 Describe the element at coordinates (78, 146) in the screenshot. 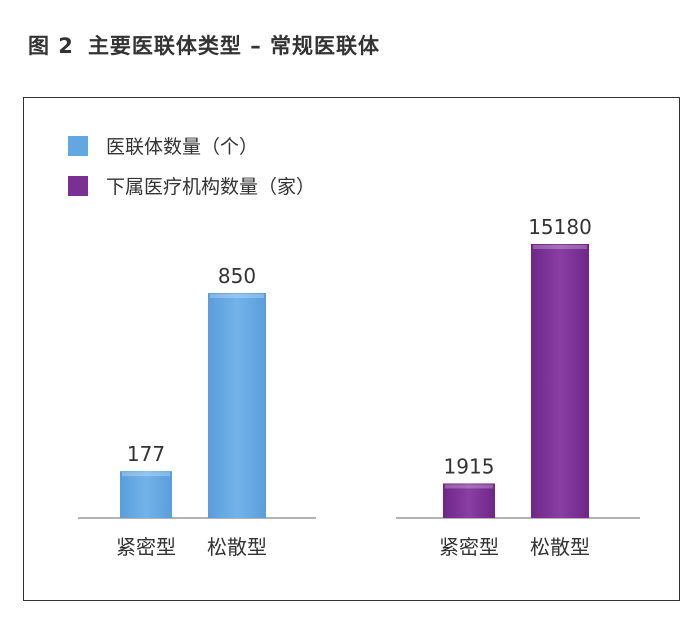

I see `legend-swatch-series1` at that location.